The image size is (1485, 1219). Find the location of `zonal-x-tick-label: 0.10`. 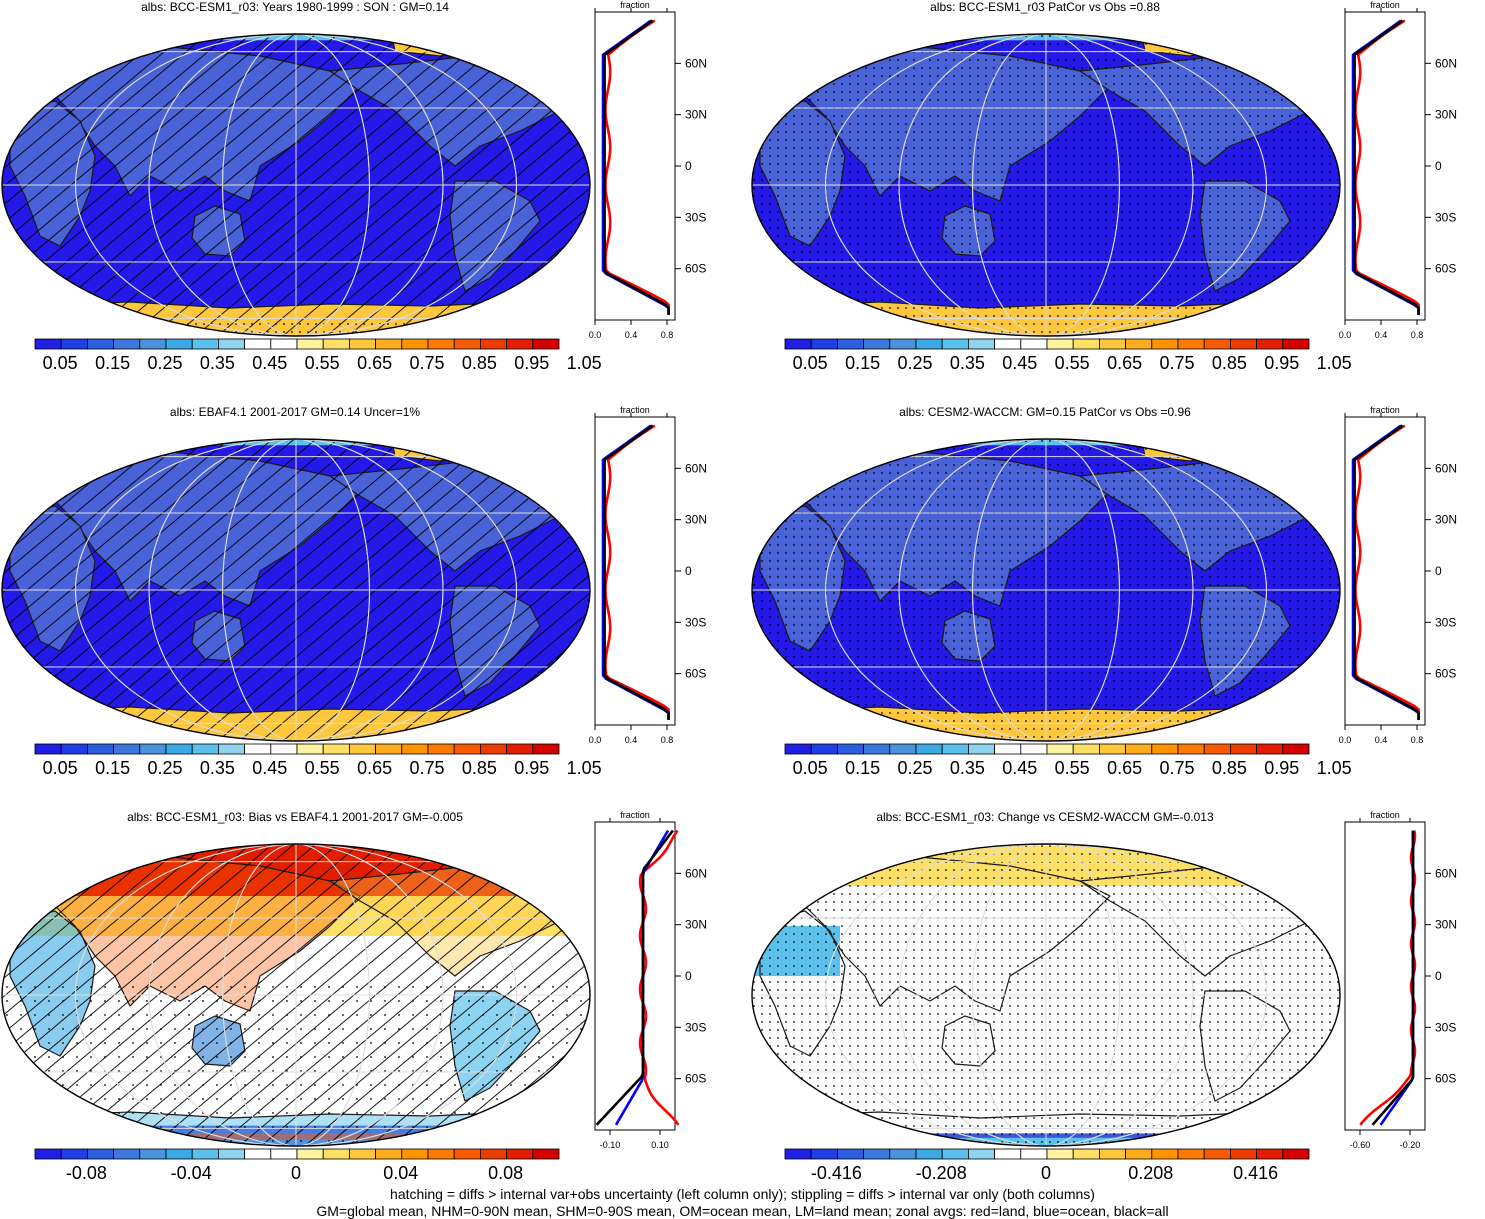

zonal-x-tick-label: 0.10 is located at coordinates (660, 1145).